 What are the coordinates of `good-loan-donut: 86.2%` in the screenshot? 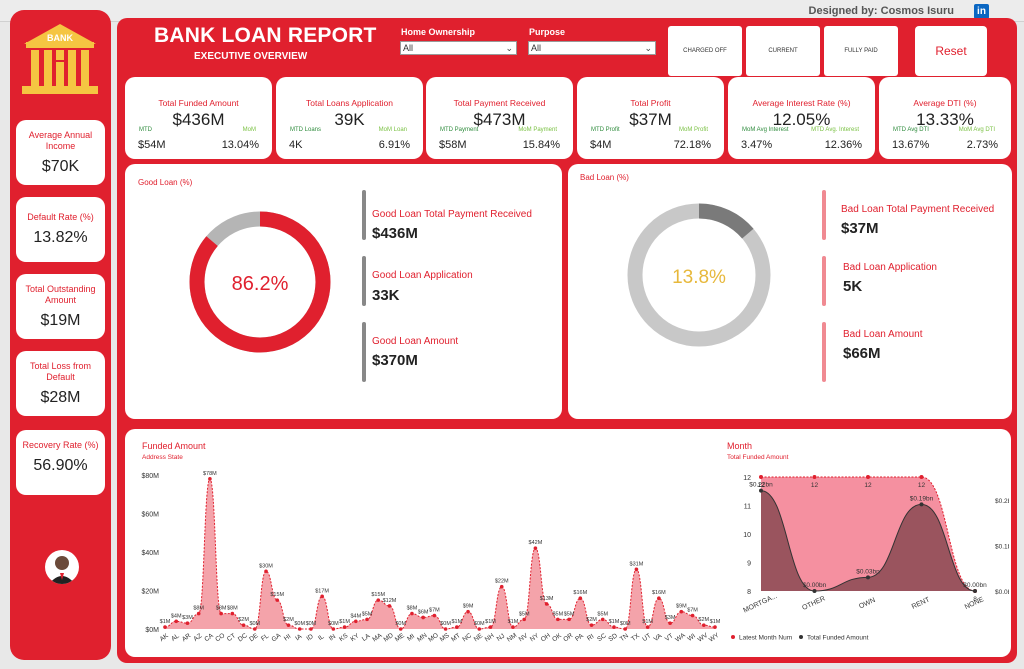 It's located at (260, 282).